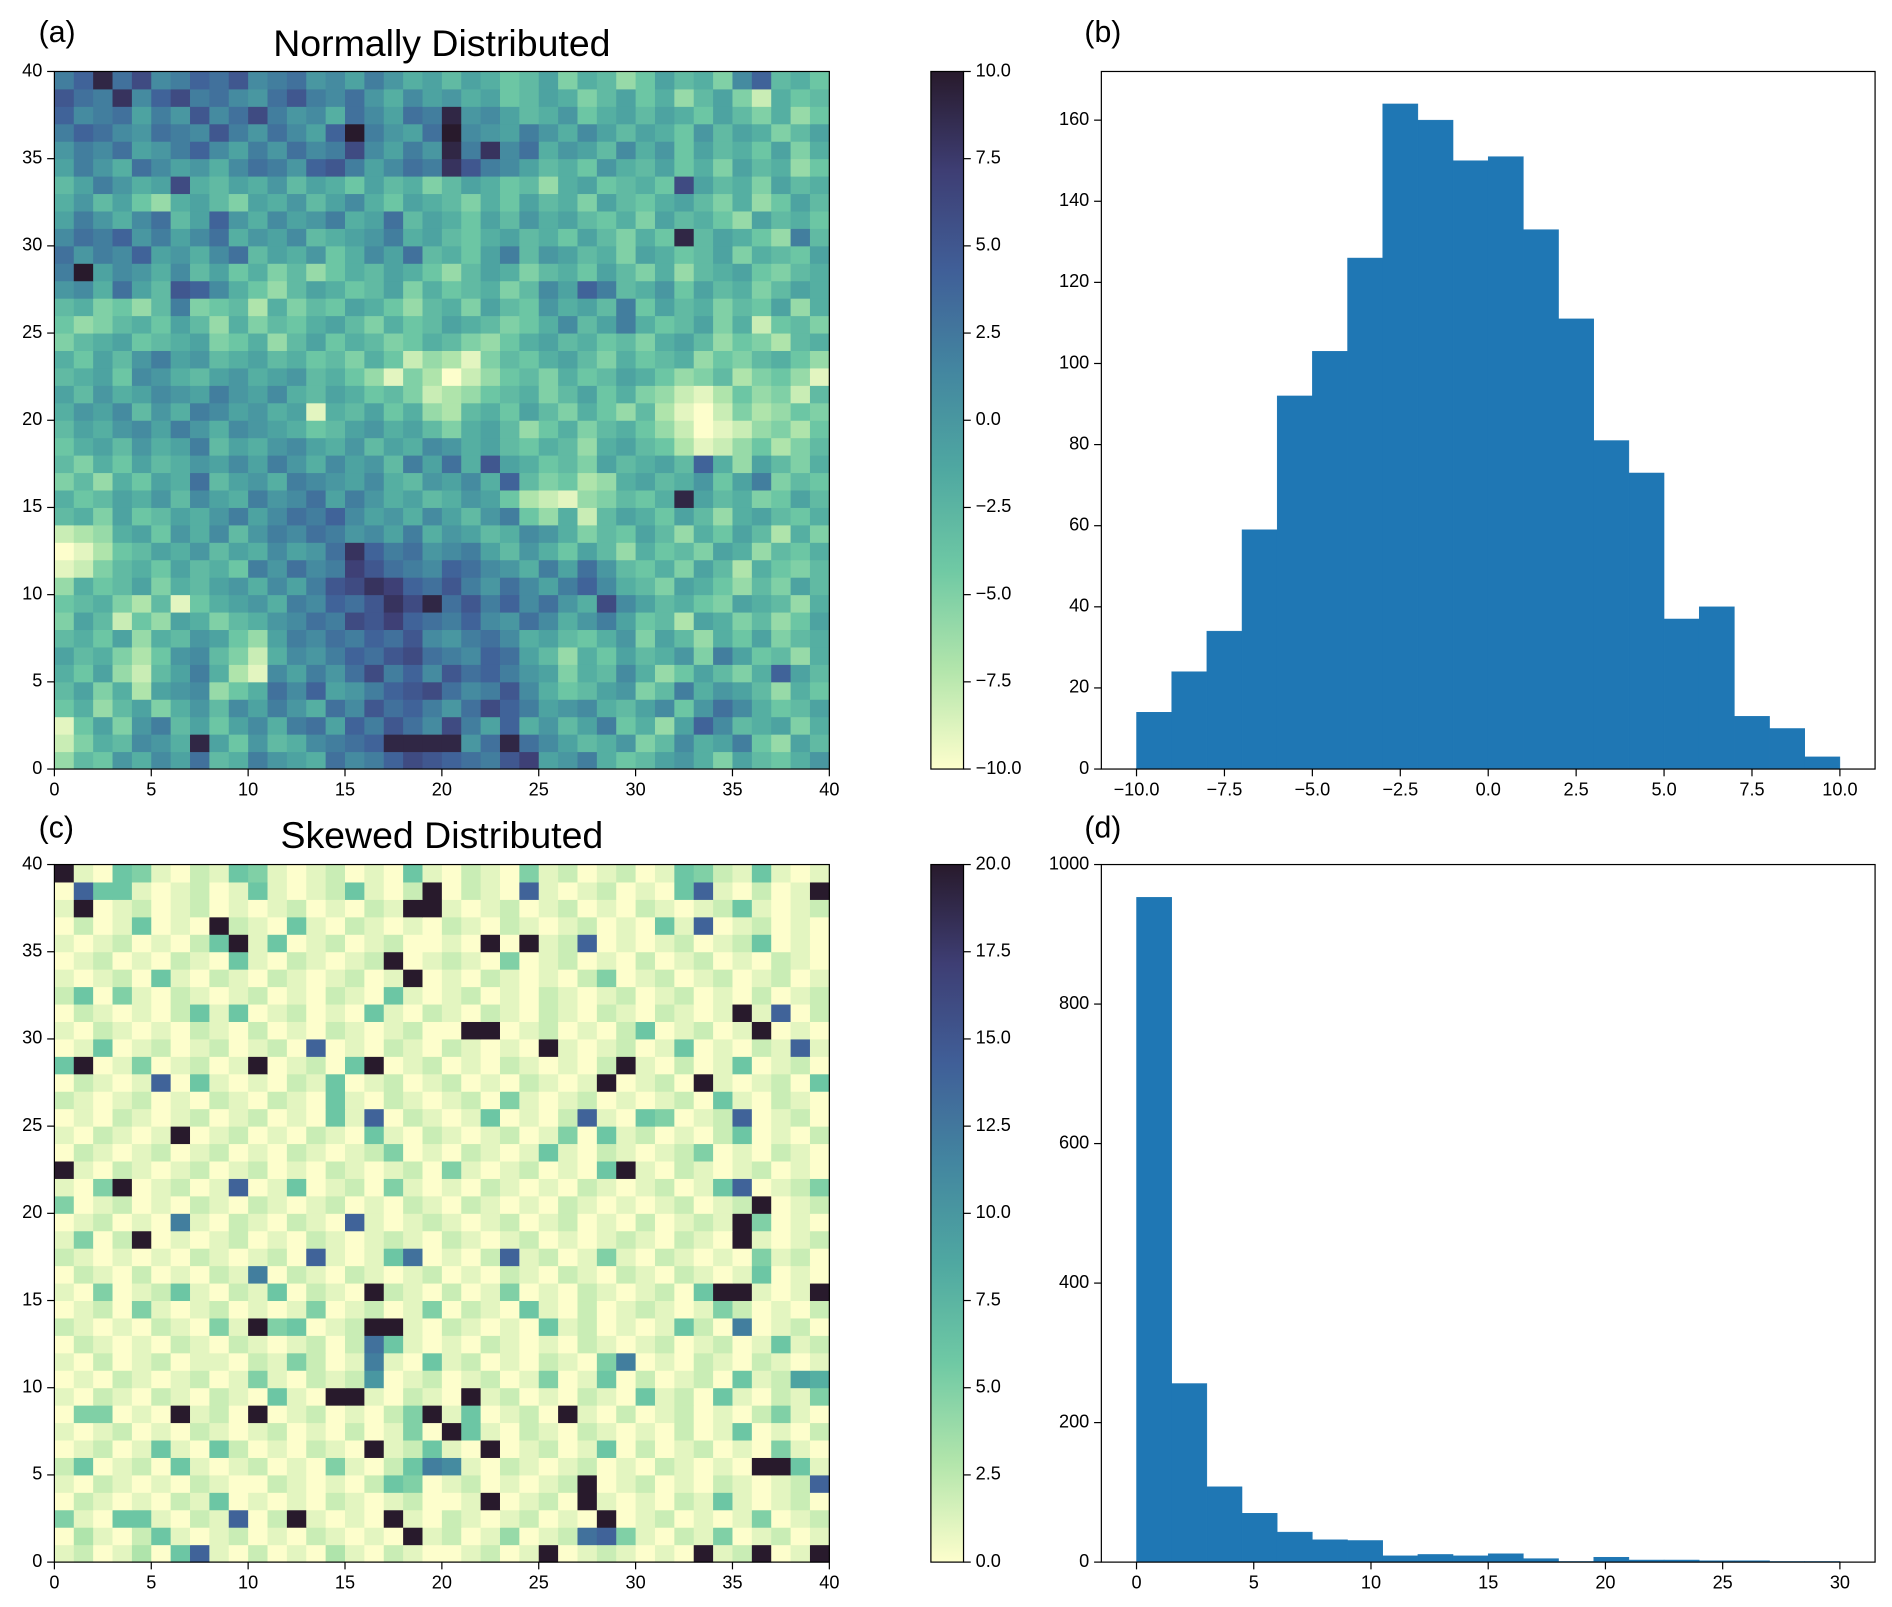 The height and width of the screenshot is (1607, 1892). What do you see at coordinates (32, 1299) in the screenshot?
I see `y-tick-label: 15` at bounding box center [32, 1299].